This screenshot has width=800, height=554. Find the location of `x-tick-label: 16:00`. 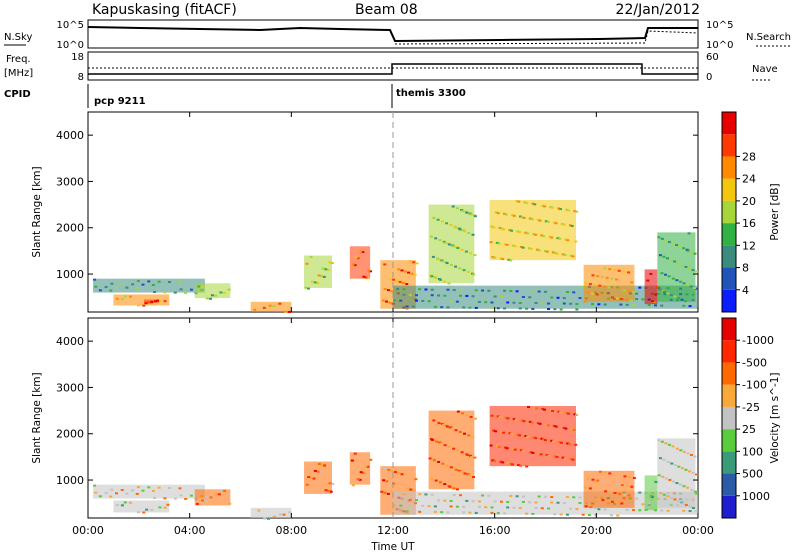

x-tick-label: 16:00 is located at coordinates (495, 530).